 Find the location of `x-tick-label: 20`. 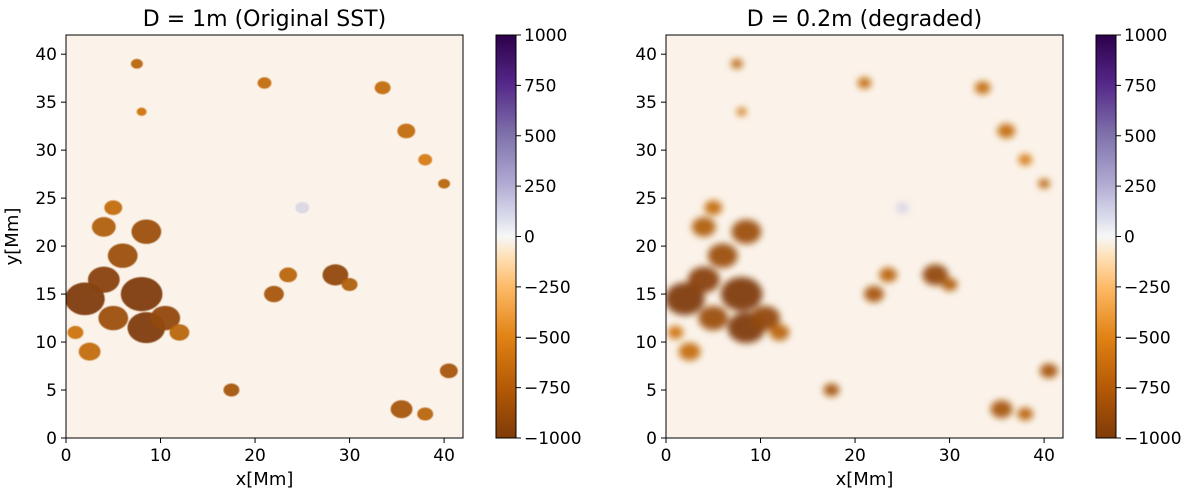

x-tick-label: 20 is located at coordinates (855, 456).